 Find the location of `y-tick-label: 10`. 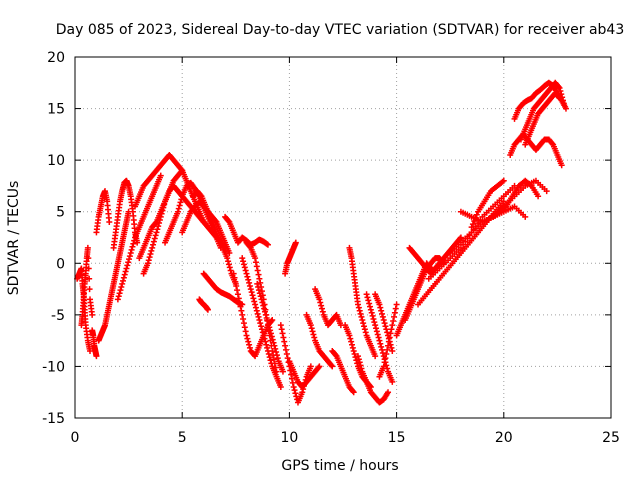

y-tick-label: 10 is located at coordinates (56, 161).